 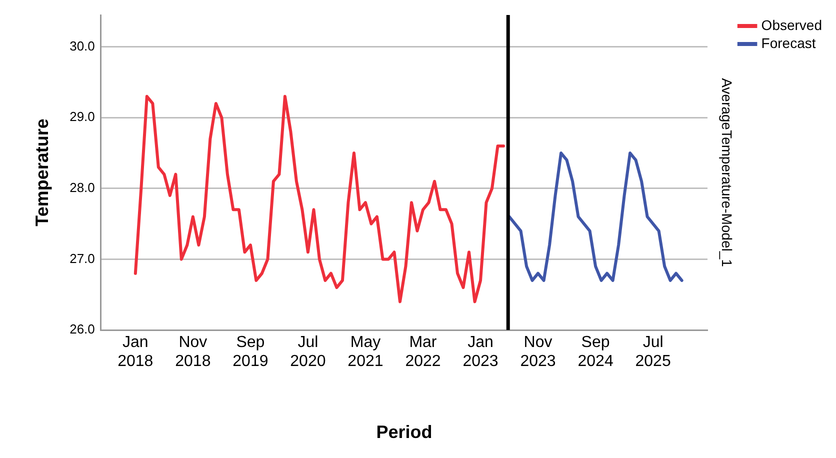 What do you see at coordinates (82, 46) in the screenshot?
I see `y-tick-label: 30.0` at bounding box center [82, 46].